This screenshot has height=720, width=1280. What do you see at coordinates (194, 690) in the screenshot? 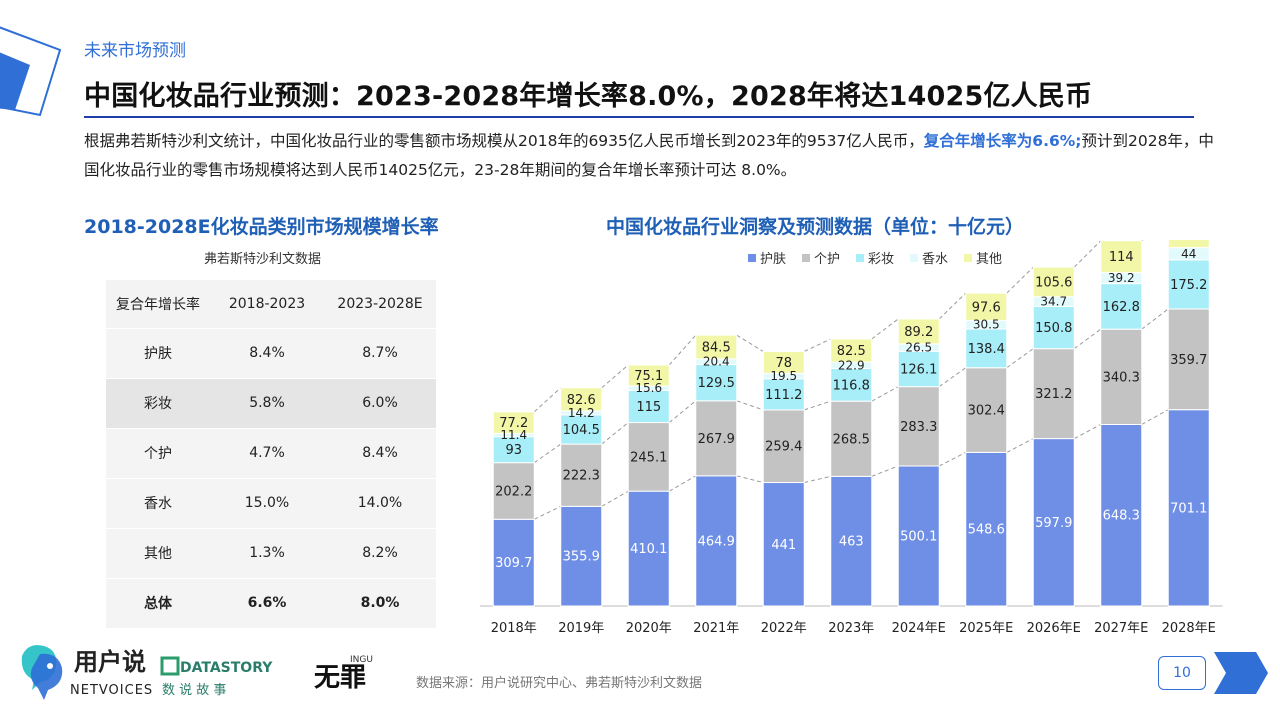
I see `datastory-cn: 数 说 故 事` at bounding box center [194, 690].